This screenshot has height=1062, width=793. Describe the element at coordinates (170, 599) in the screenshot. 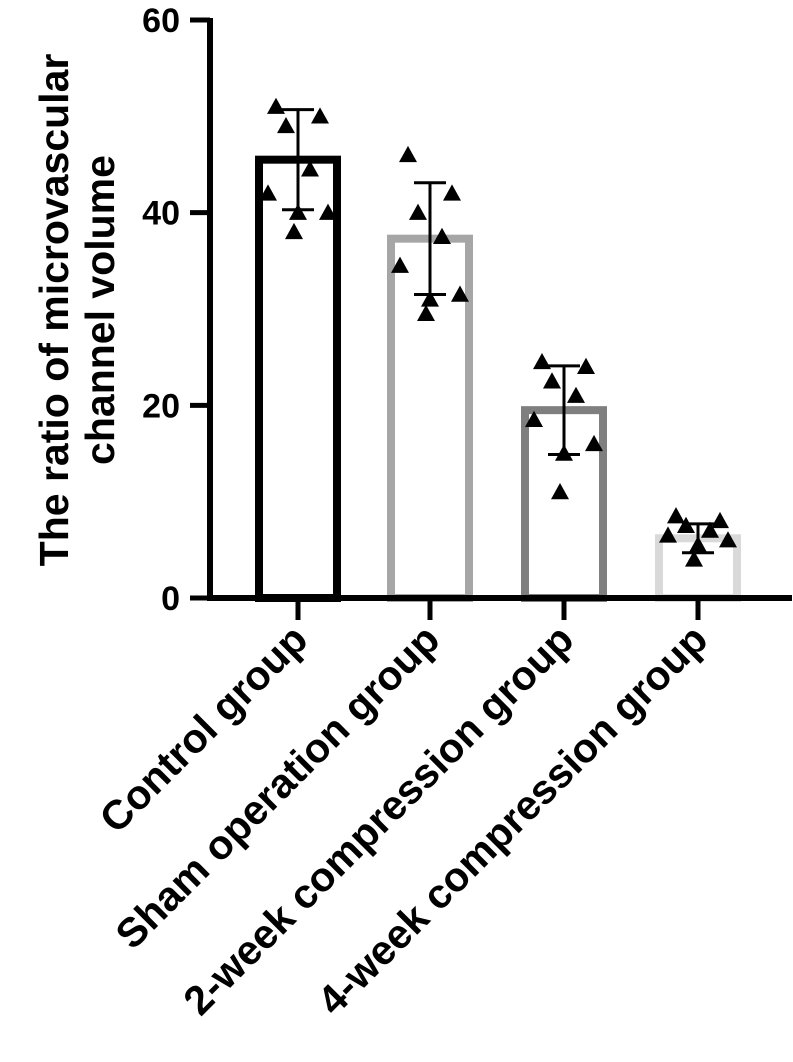

I see `y-tick-label: 0` at that location.